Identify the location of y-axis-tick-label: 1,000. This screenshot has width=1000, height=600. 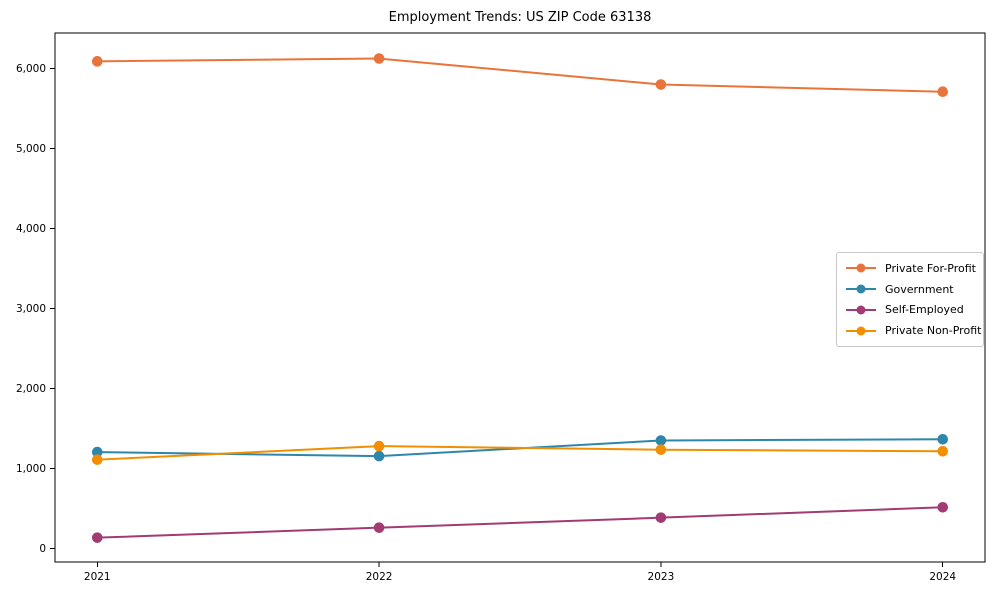
(31, 469).